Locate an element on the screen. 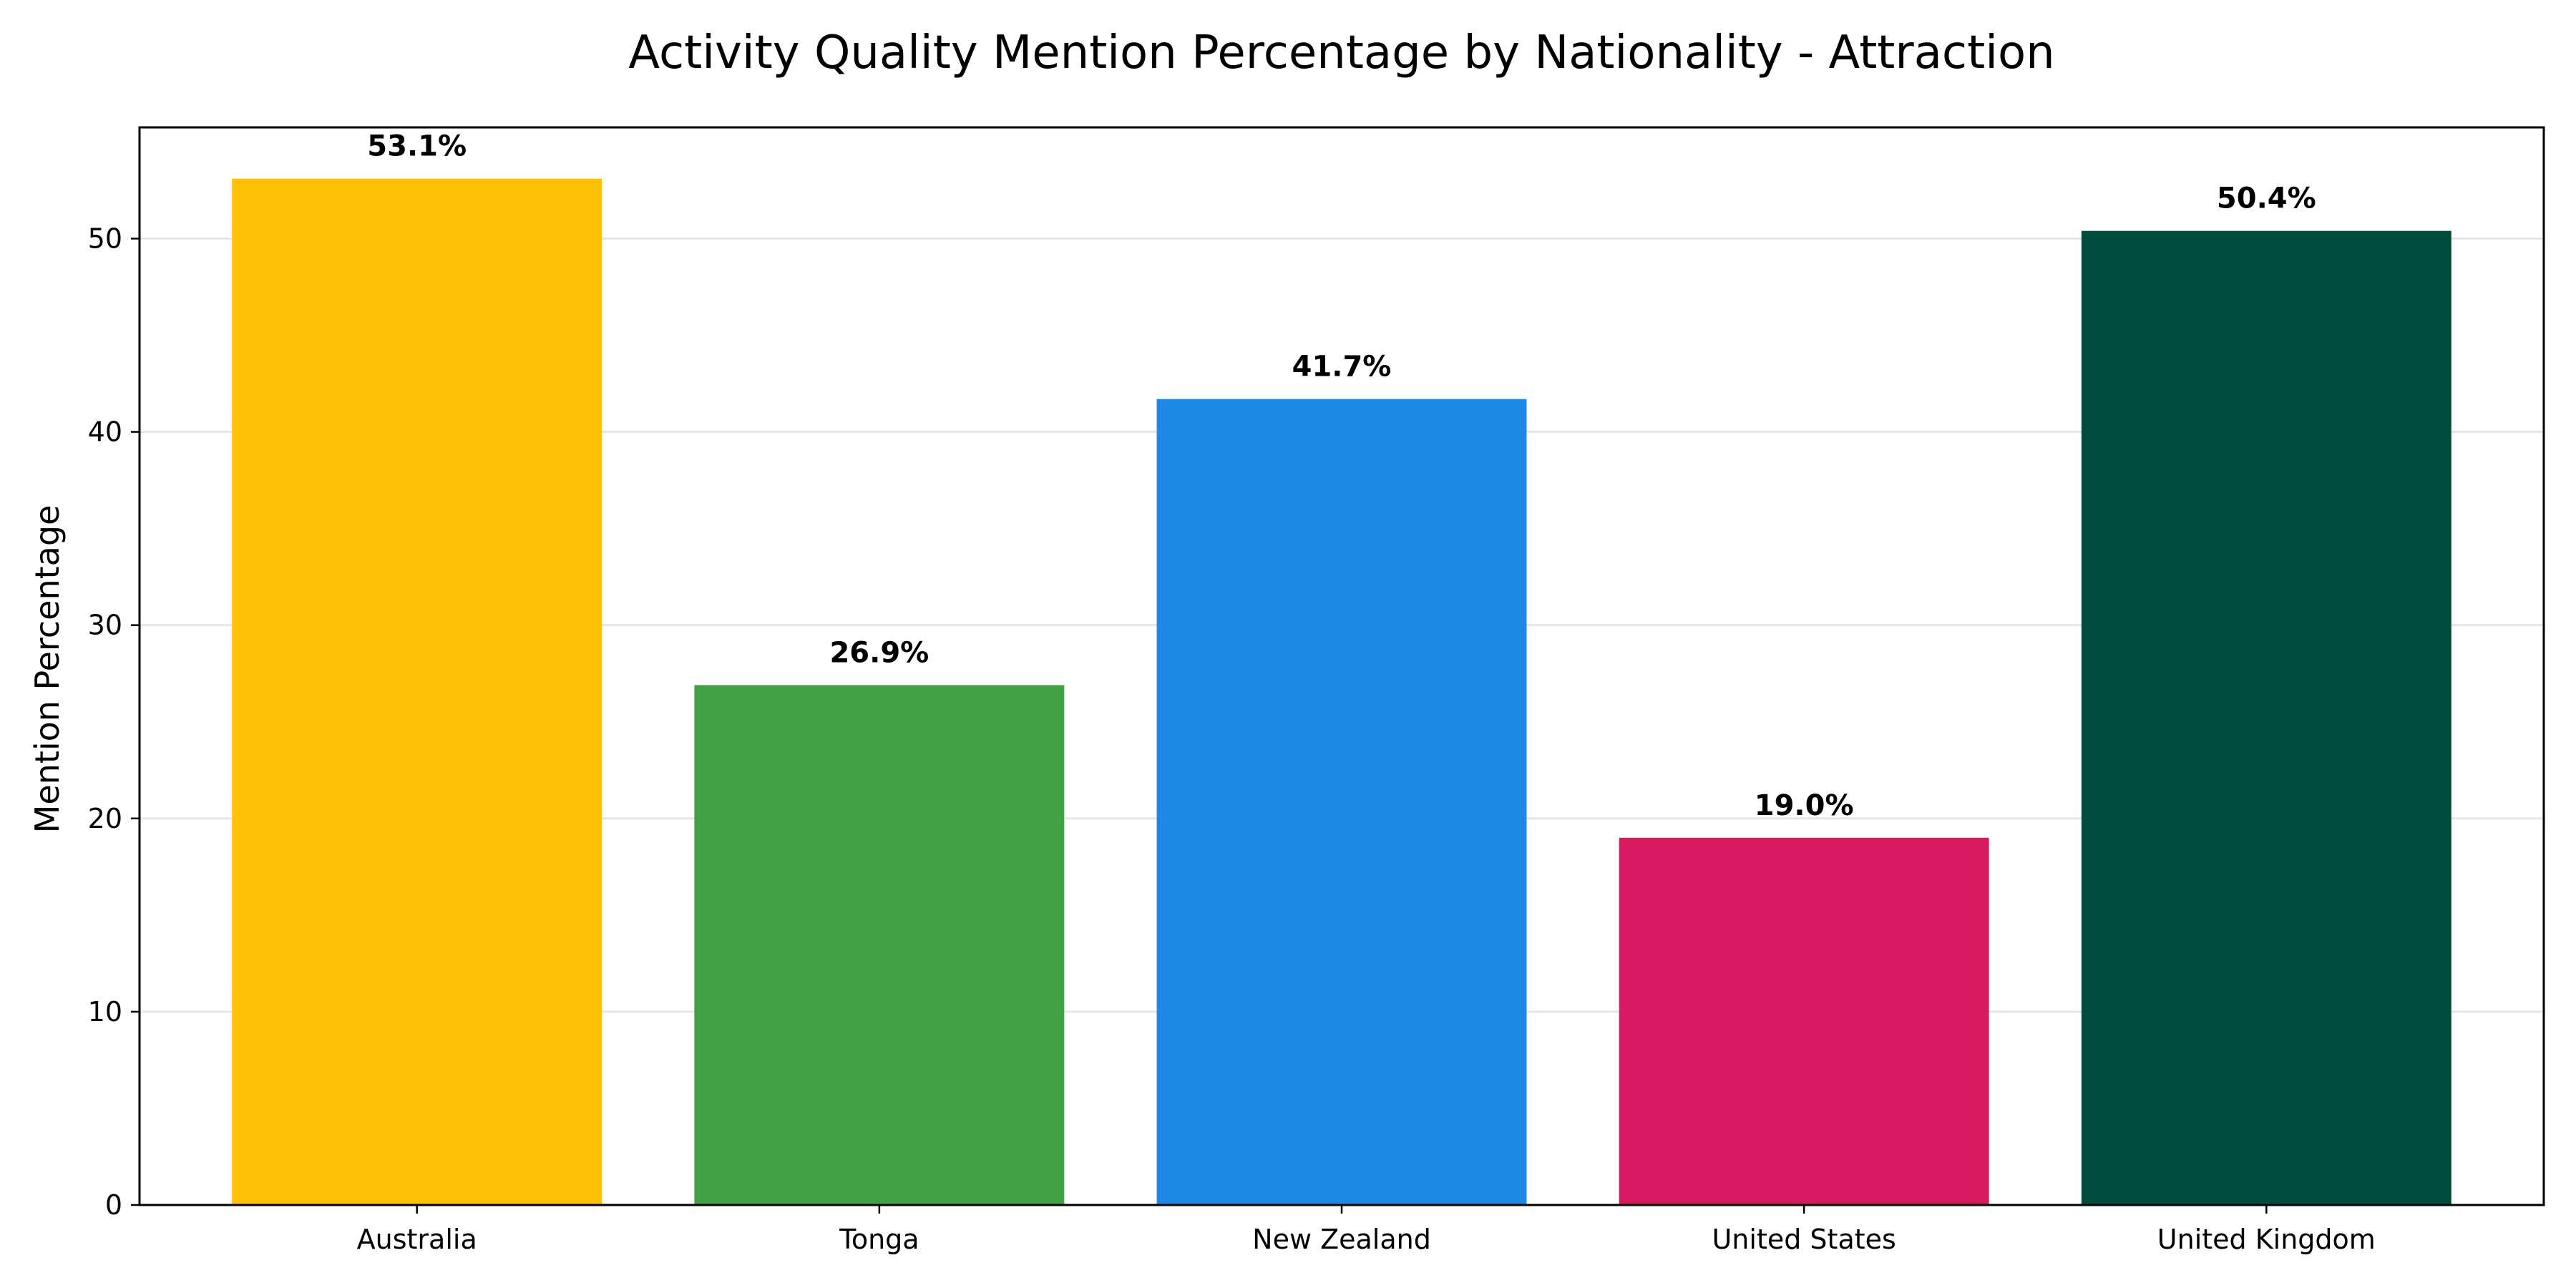 Image resolution: width=2576 pixels, height=1288 pixels. bar-united-states is located at coordinates (1804, 1021).